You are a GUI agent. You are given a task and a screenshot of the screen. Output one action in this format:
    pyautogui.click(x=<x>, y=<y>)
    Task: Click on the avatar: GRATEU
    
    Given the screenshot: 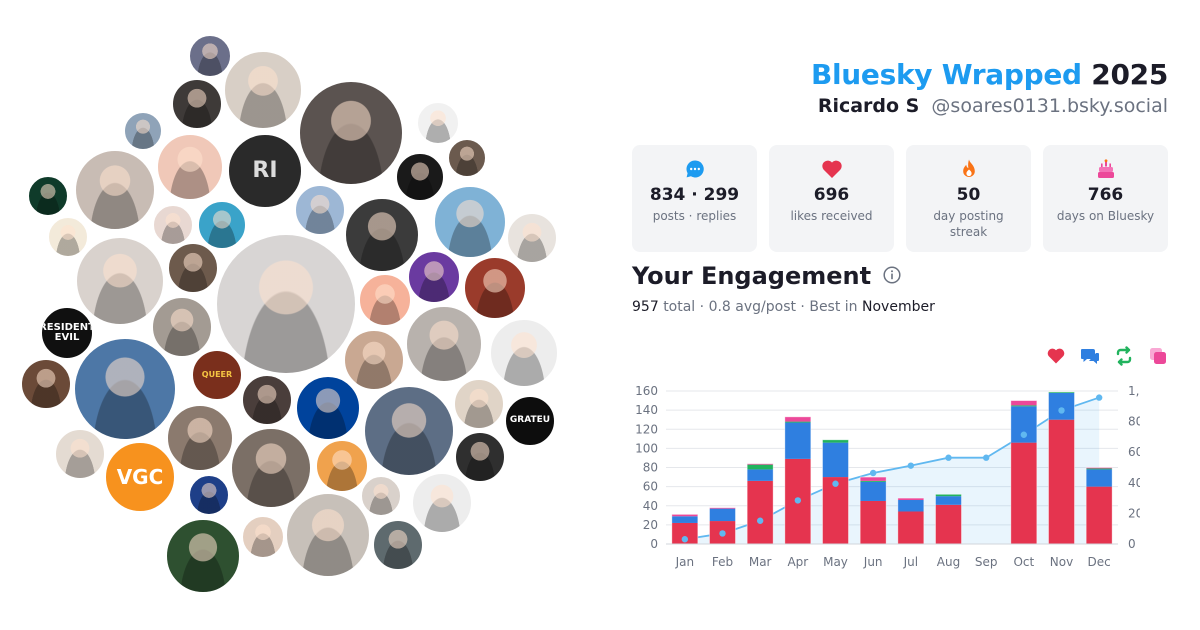 What is the action you would take?
    pyautogui.click(x=530, y=421)
    